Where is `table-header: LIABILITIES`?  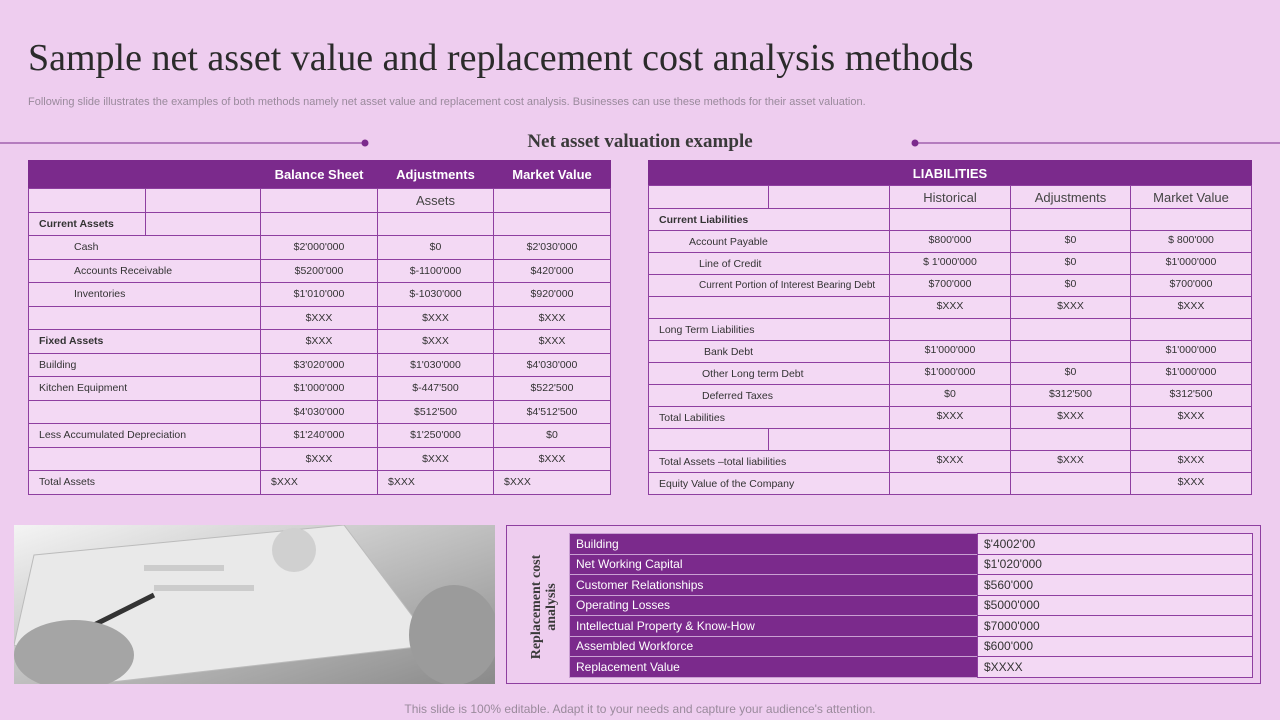
table-header: LIABILITIES is located at coordinates (950, 173).